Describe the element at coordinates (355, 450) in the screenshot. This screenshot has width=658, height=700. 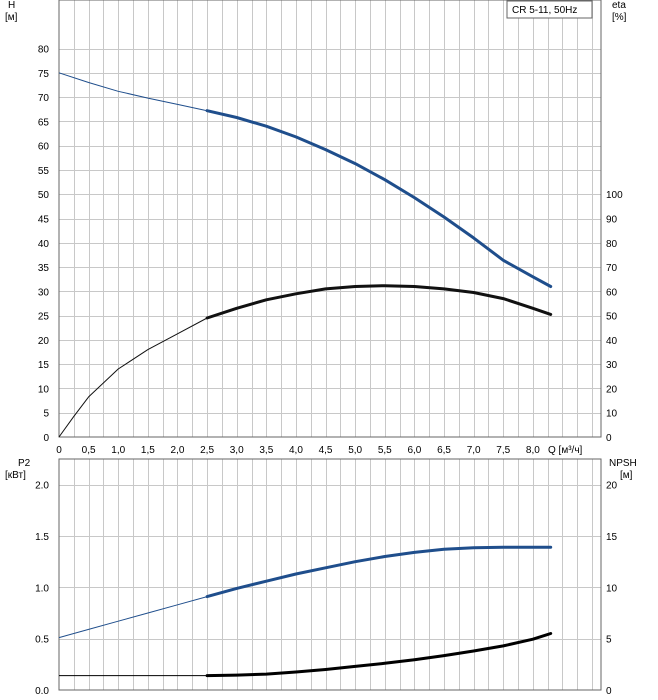
I see `x-tick-label: 5,0` at that location.